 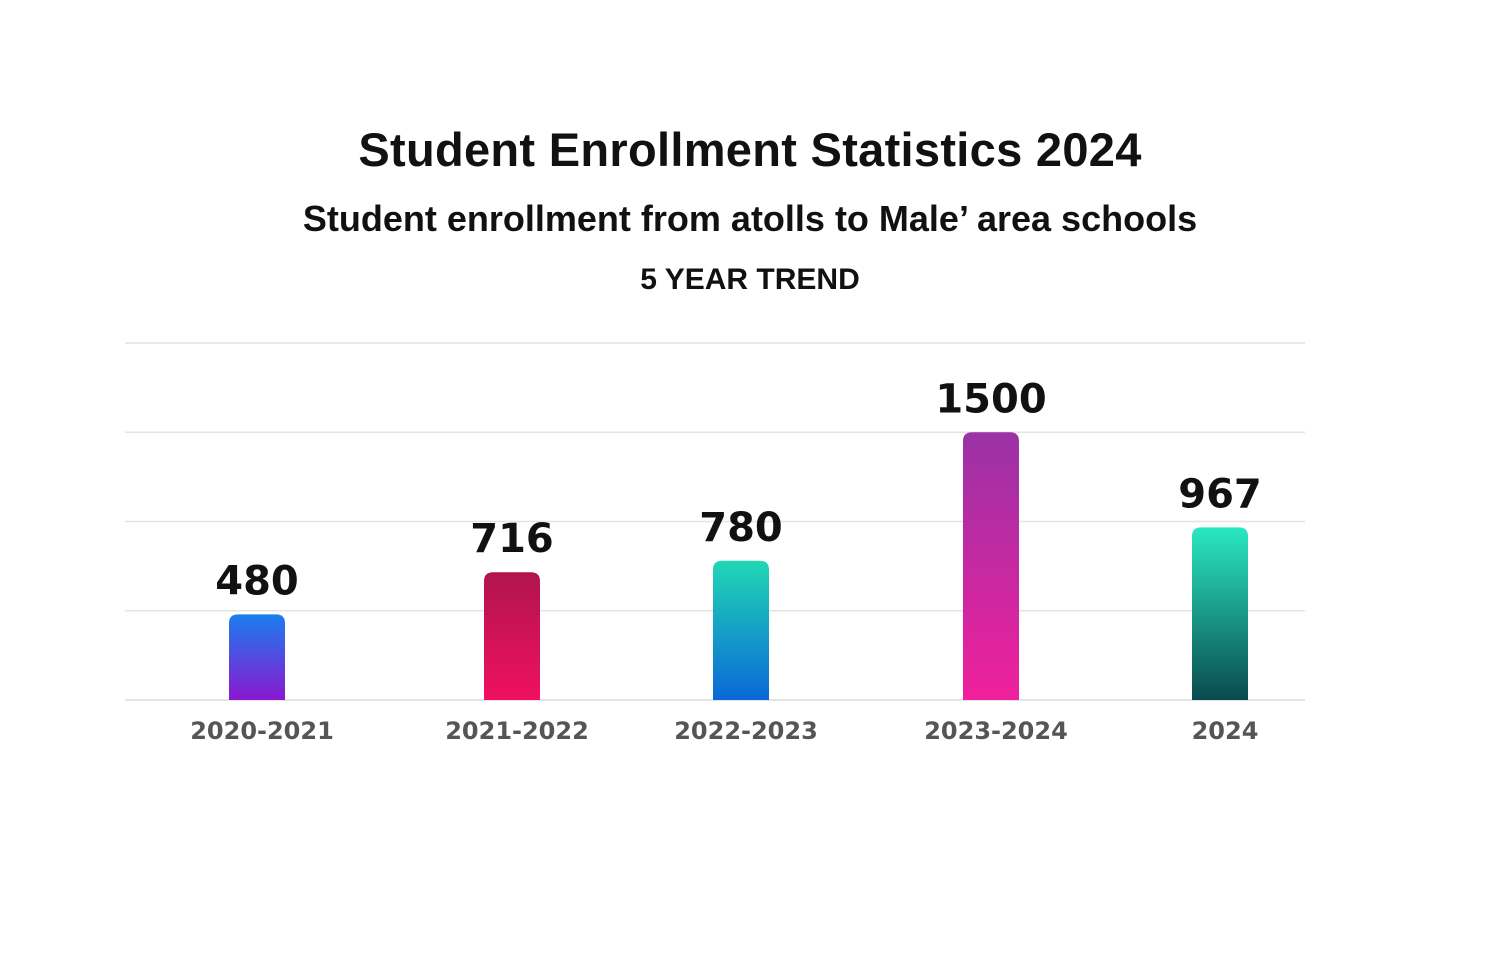 What do you see at coordinates (990, 399) in the screenshot?
I see `value-label-2023-2024: 1500` at bounding box center [990, 399].